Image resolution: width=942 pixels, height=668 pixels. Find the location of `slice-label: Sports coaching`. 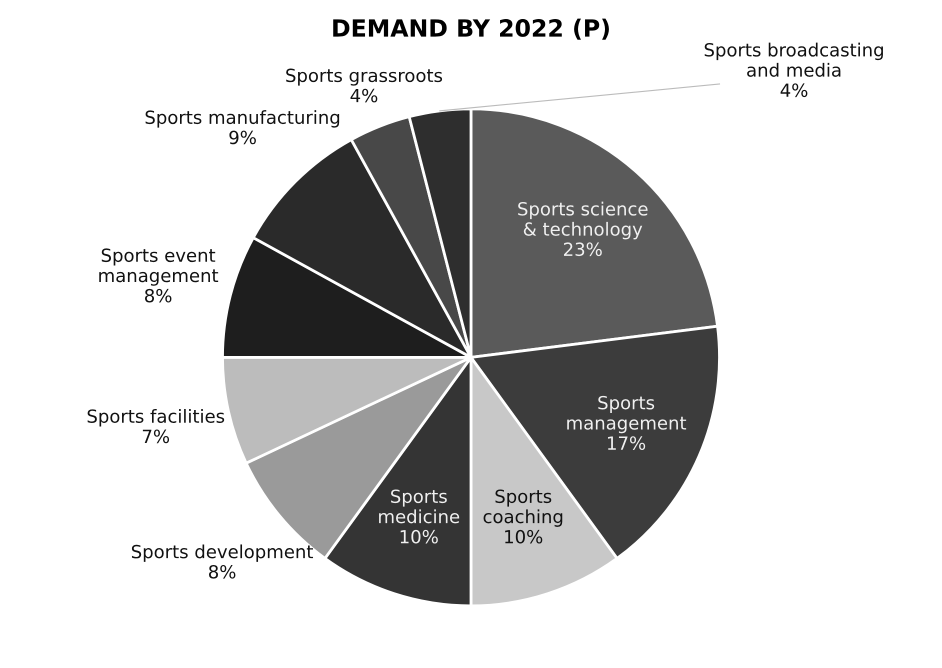

slice-label: Sports coaching is located at coordinates (523, 508).